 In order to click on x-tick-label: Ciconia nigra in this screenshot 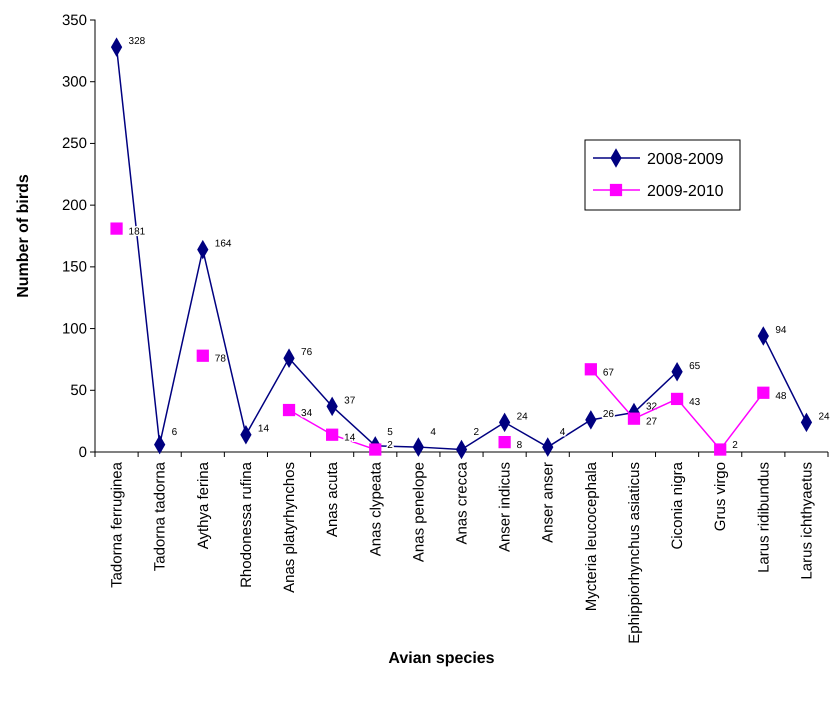, I will do `click(677, 505)`.